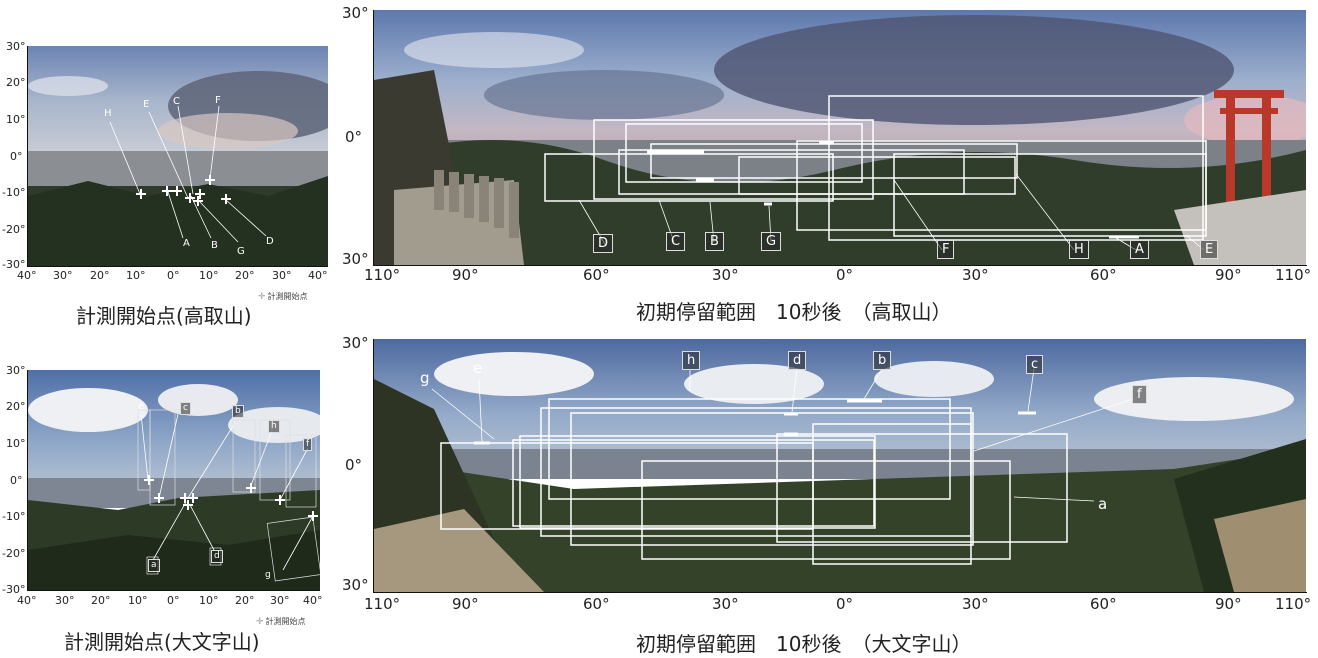 This screenshot has height=658, width=1318. What do you see at coordinates (1209, 249) in the screenshot?
I see `box-label-E: E` at bounding box center [1209, 249].